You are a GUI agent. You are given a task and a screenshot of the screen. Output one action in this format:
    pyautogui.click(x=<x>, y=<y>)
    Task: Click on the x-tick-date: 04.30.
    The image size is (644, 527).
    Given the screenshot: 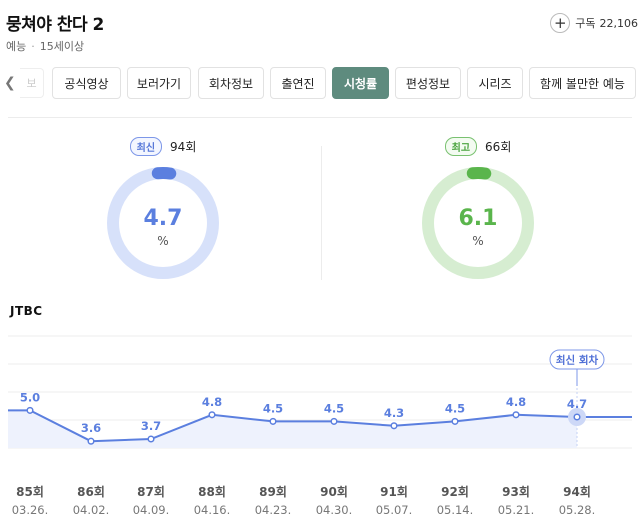 What is the action you would take?
    pyautogui.click(x=334, y=510)
    